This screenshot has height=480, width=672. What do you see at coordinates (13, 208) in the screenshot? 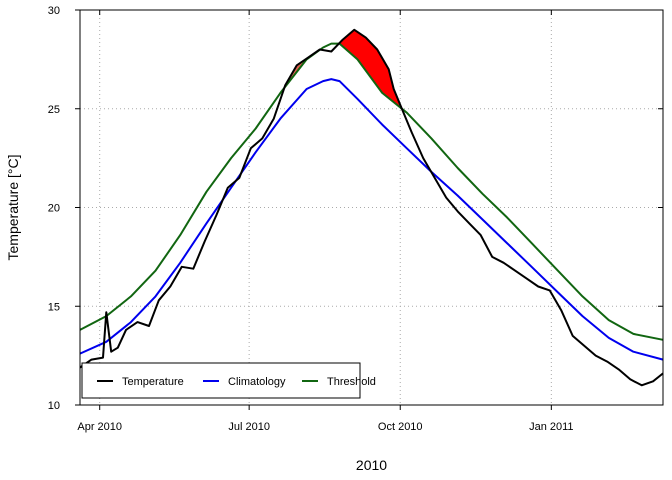
I see `y-axis-title: Temperature [°C]` at bounding box center [13, 208].